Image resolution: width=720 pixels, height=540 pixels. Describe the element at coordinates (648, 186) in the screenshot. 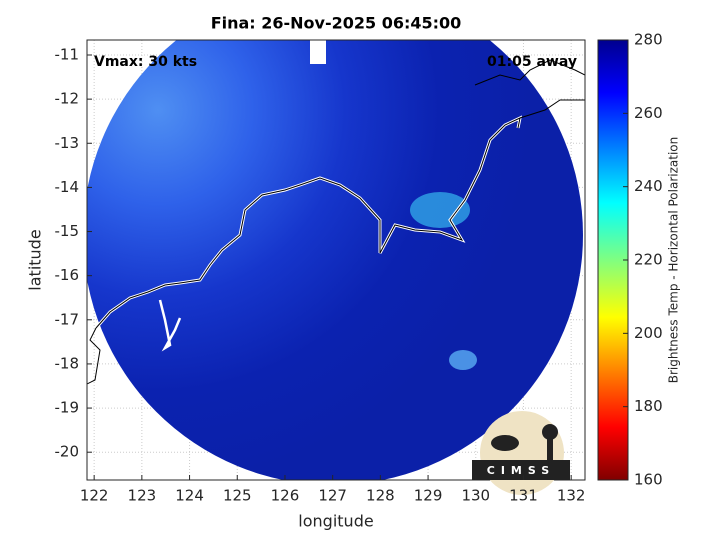

I see `colorbar-tick-label: 240` at that location.